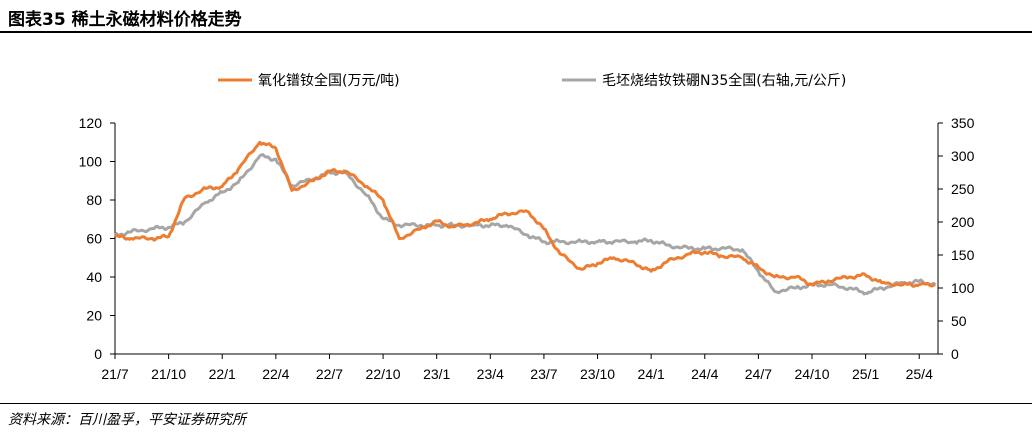  What do you see at coordinates (724, 80) in the screenshot?
I see `legend-label-ndfeb-n35: 毛坯烧结钕铁硼N35全国(右轴,元/公斤)` at bounding box center [724, 80].